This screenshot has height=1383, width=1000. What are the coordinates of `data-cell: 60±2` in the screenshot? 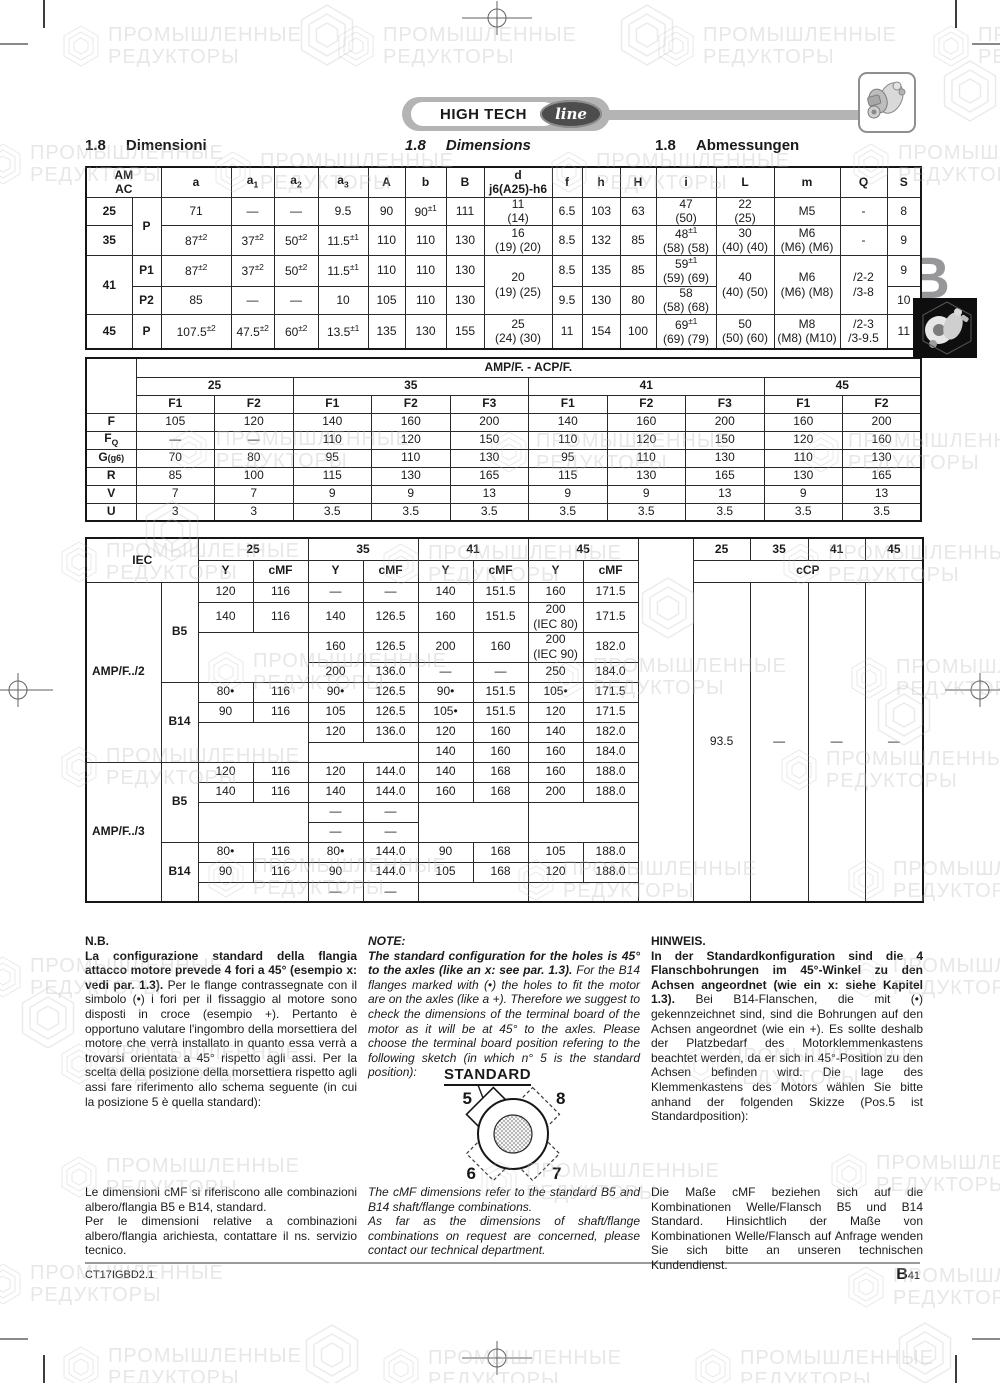 It's located at (296, 331).